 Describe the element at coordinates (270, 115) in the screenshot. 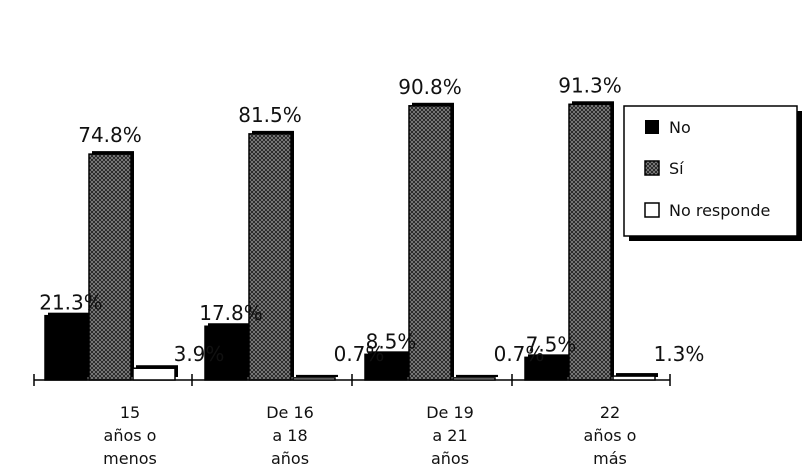

I see `value-label-1-1: 81.5%` at that location.